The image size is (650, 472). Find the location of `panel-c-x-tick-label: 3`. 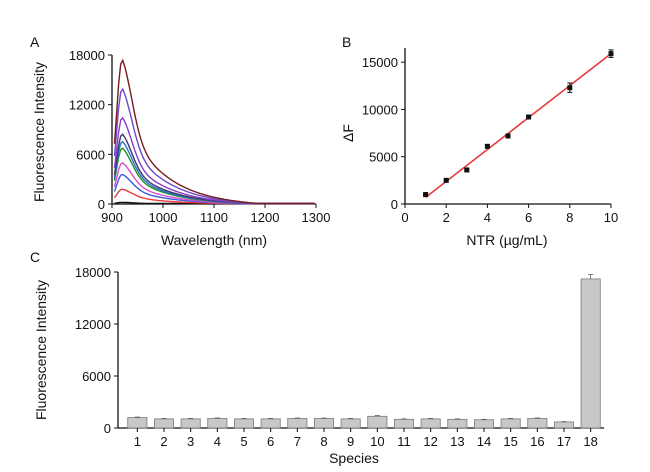

panel-c-x-tick-label: 3 is located at coordinates (190, 441).